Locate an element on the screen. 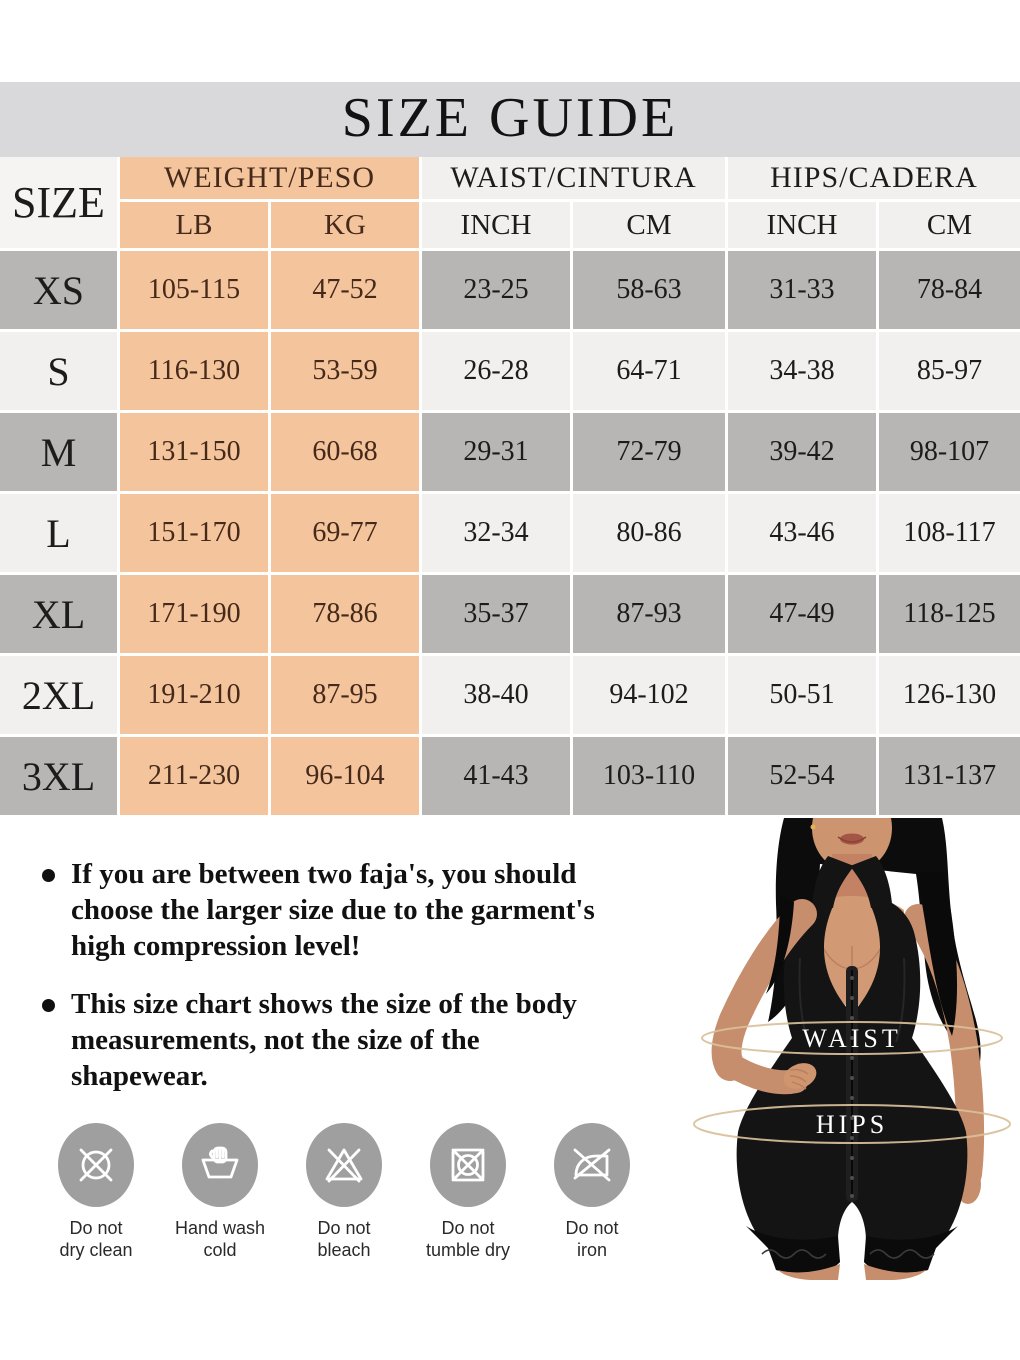 The image size is (1020, 1360). table-cell-kg: 87-95 is located at coordinates (345, 695).